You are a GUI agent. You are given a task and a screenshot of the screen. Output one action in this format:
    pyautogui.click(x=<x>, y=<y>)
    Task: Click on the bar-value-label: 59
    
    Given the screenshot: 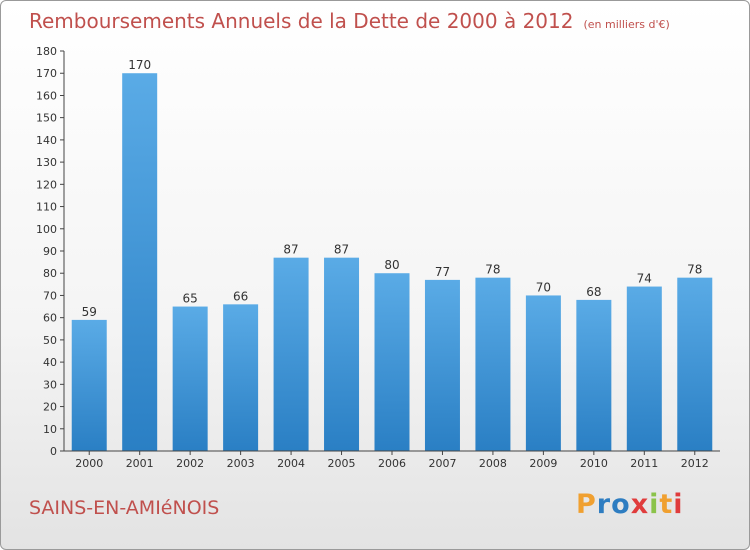 What is the action you would take?
    pyautogui.click(x=89, y=312)
    